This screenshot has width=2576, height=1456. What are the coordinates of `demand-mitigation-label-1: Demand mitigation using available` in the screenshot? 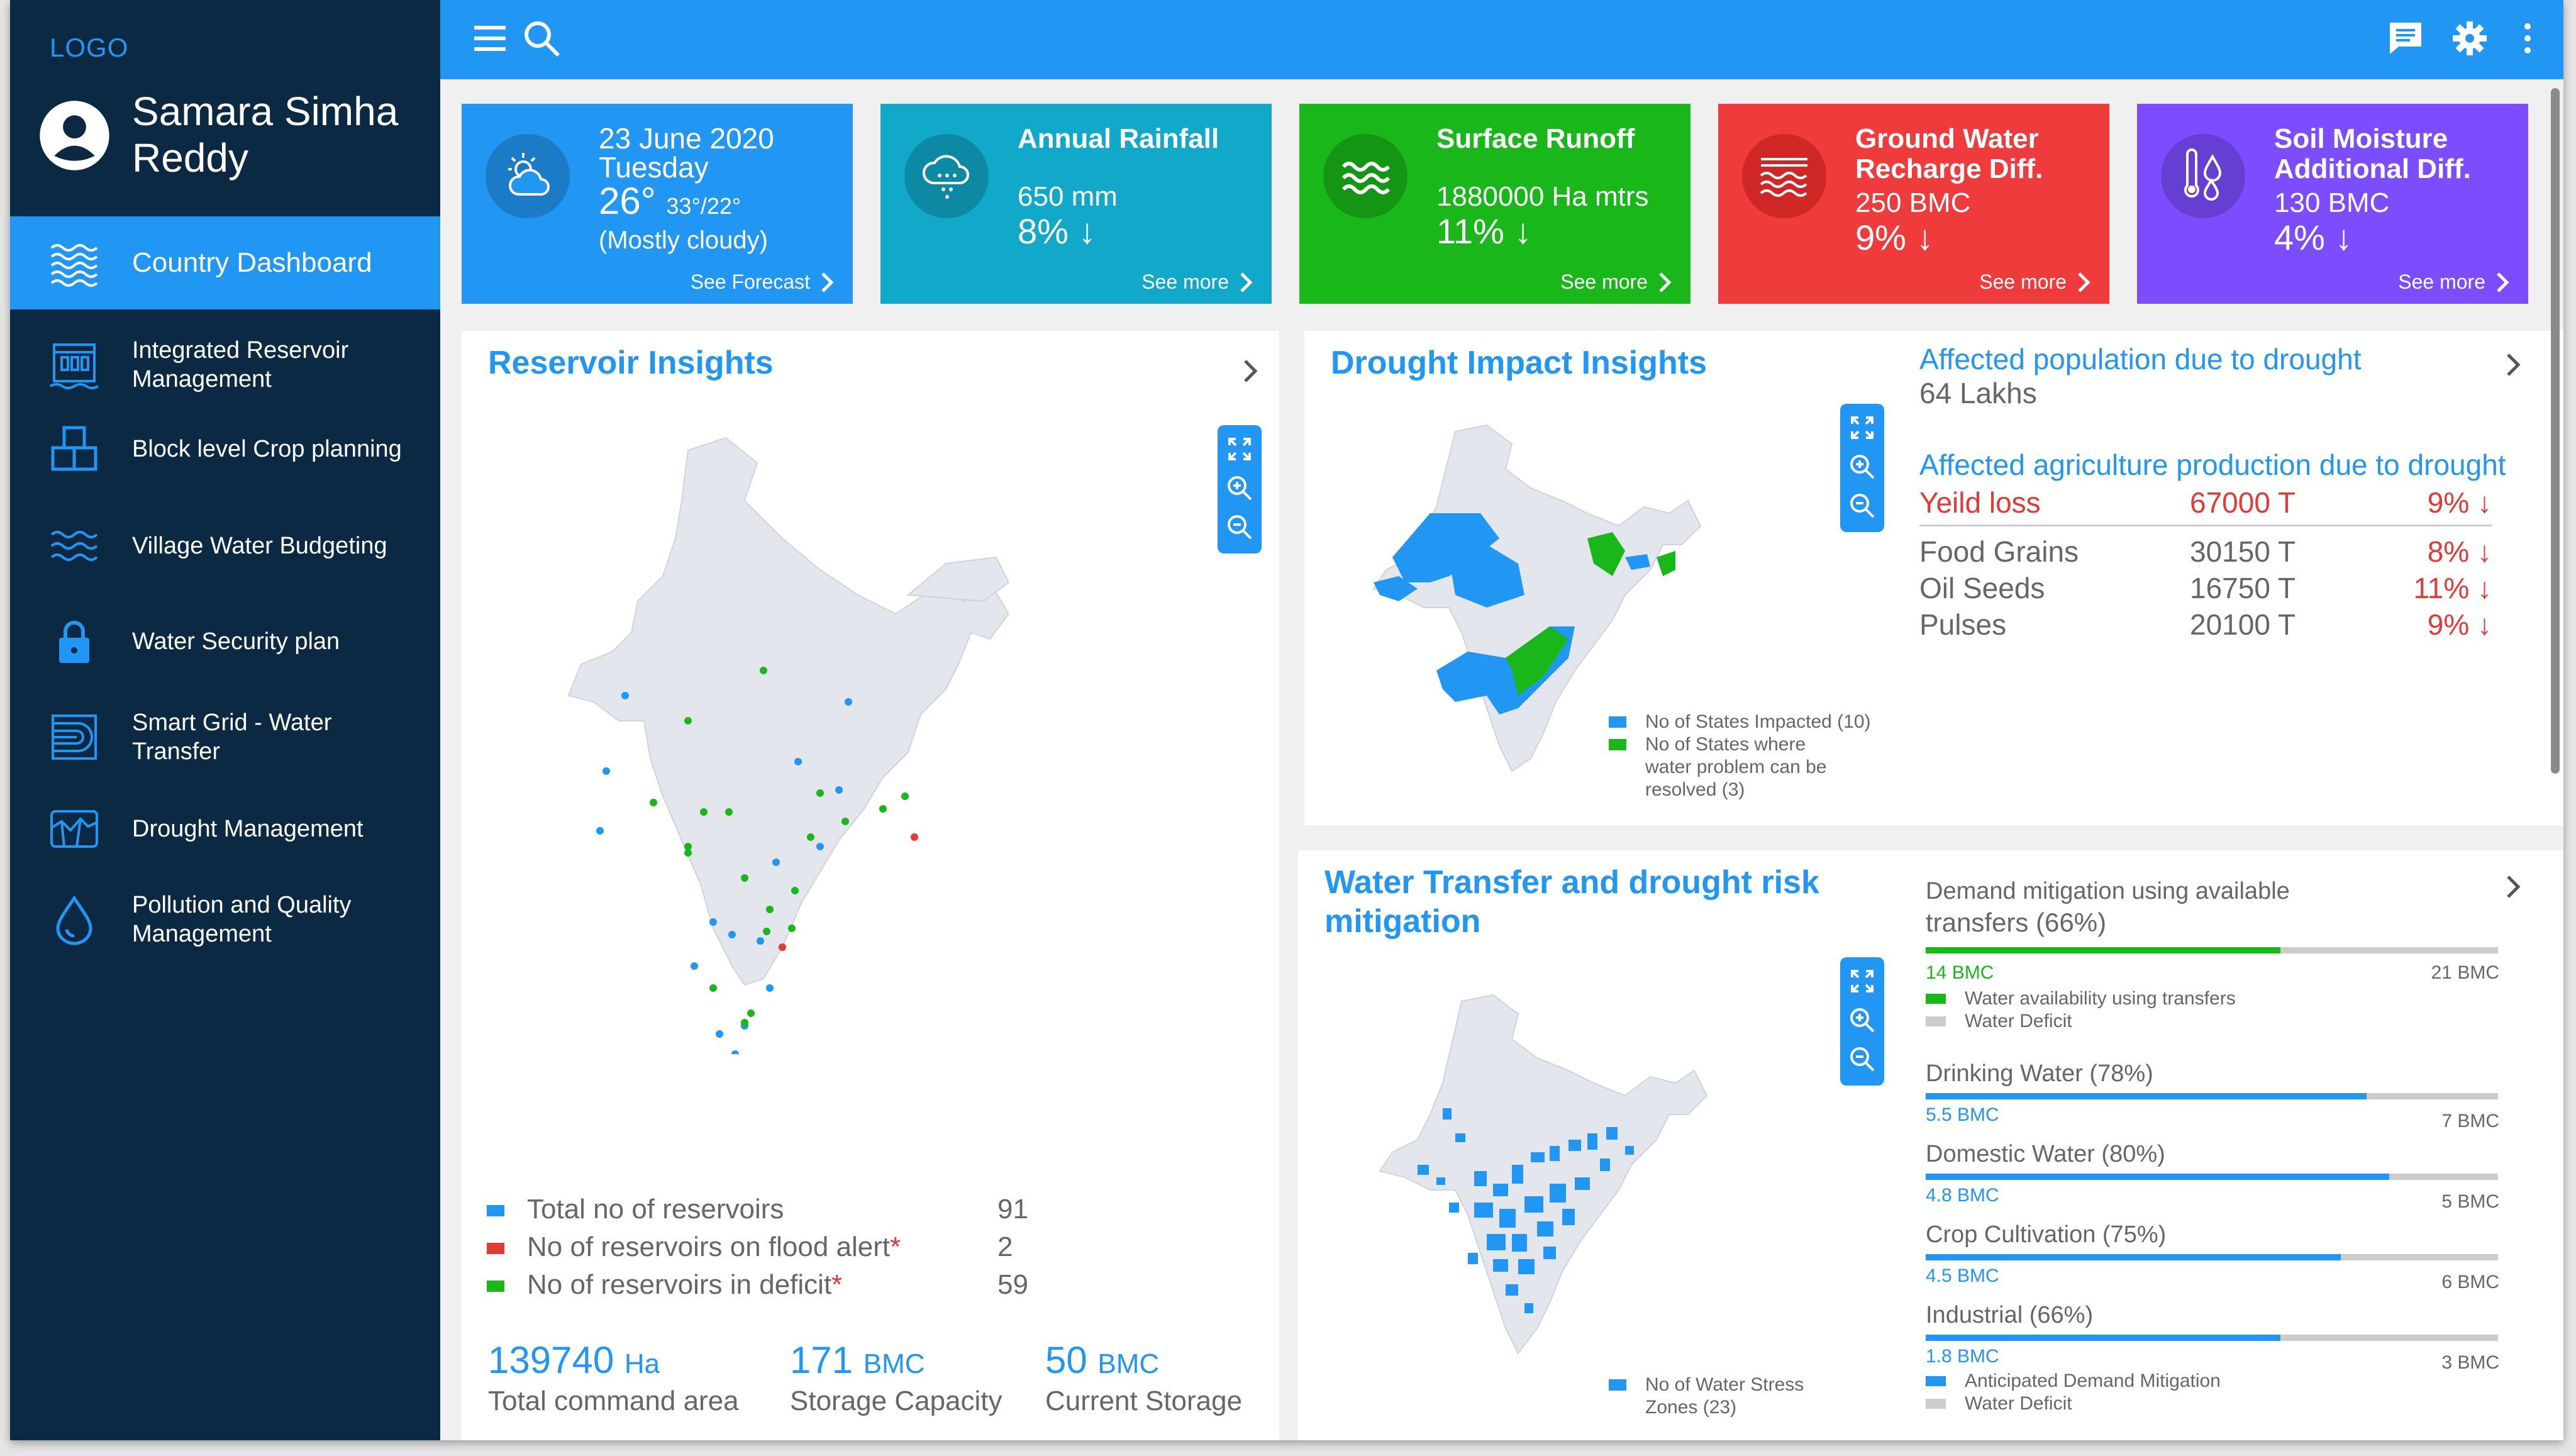 It's located at (2108, 891).